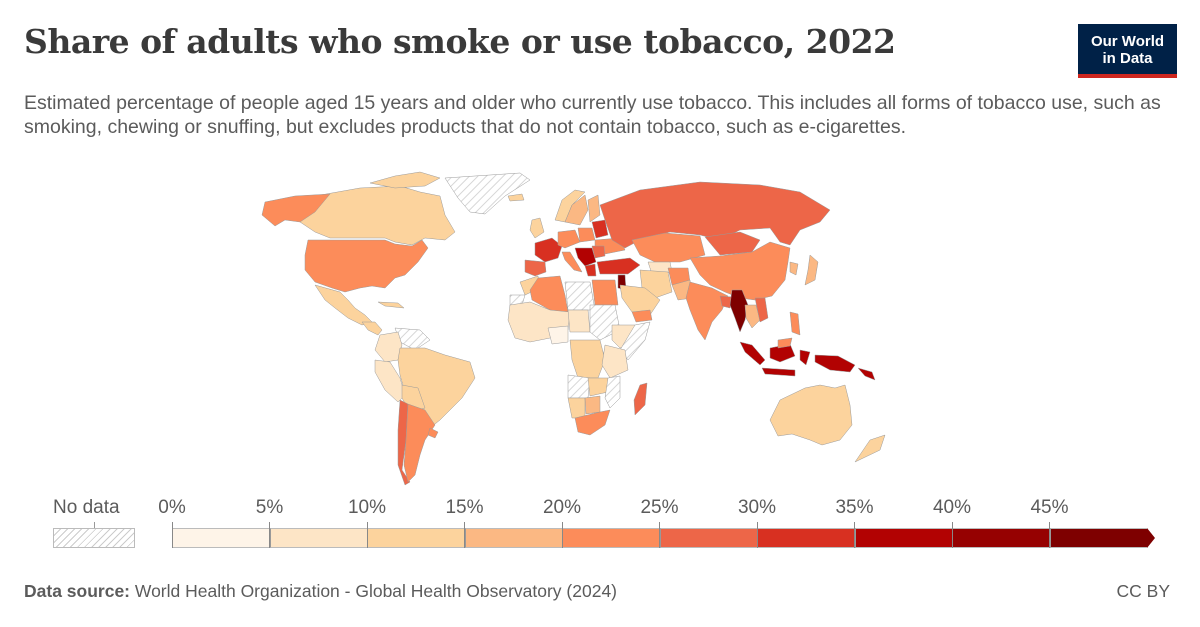 Image resolution: width=1200 pixels, height=627 pixels. What do you see at coordinates (562, 507) in the screenshot?
I see `legend-tick-20: 20%` at bounding box center [562, 507].